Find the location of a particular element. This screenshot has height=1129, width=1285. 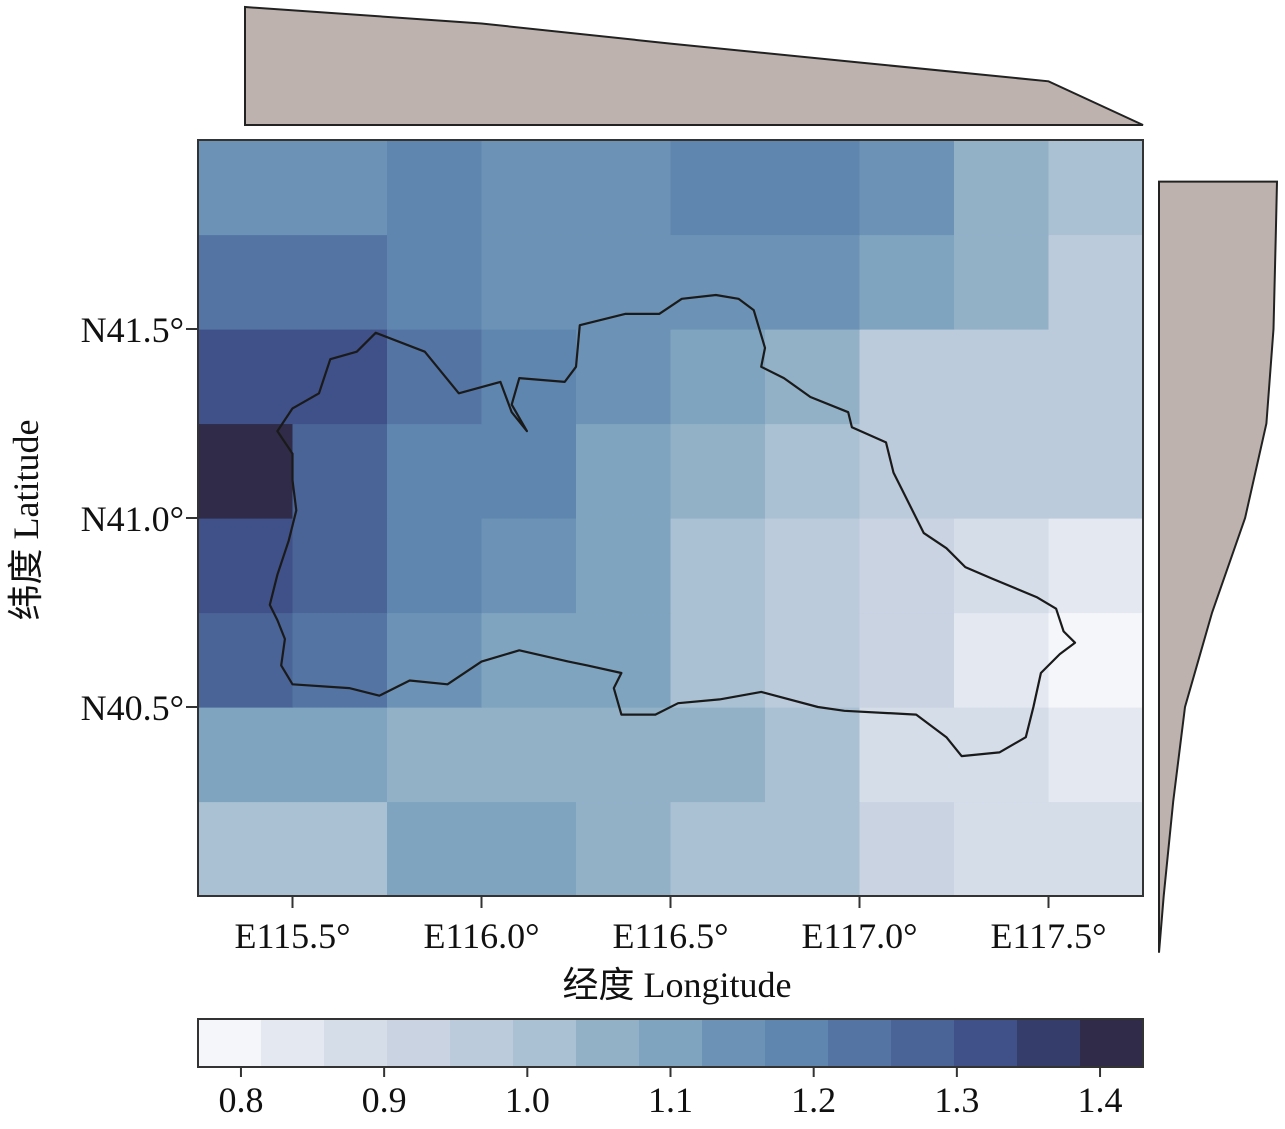

x-tick-label: E117.0° is located at coordinates (859, 936).